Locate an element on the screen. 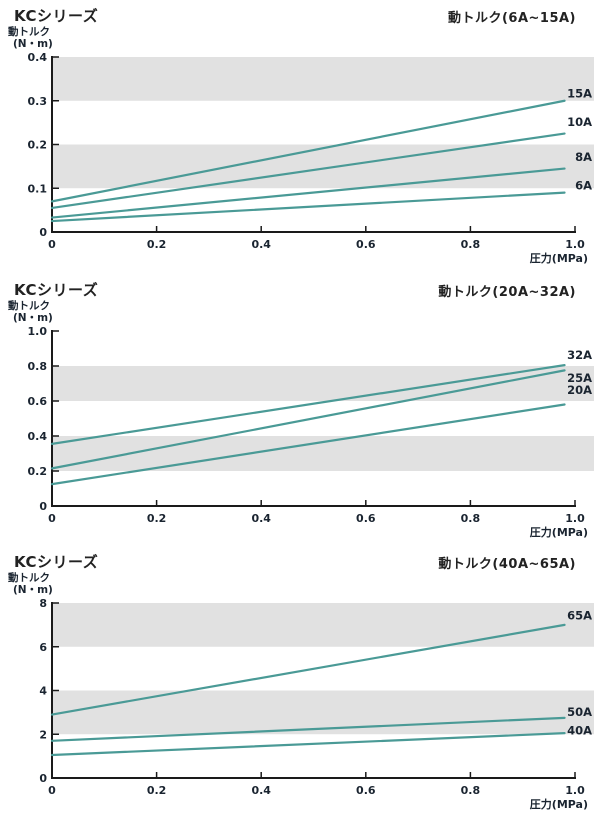 This screenshot has height=818, width=602. y-tick-label: 6 is located at coordinates (43, 647).